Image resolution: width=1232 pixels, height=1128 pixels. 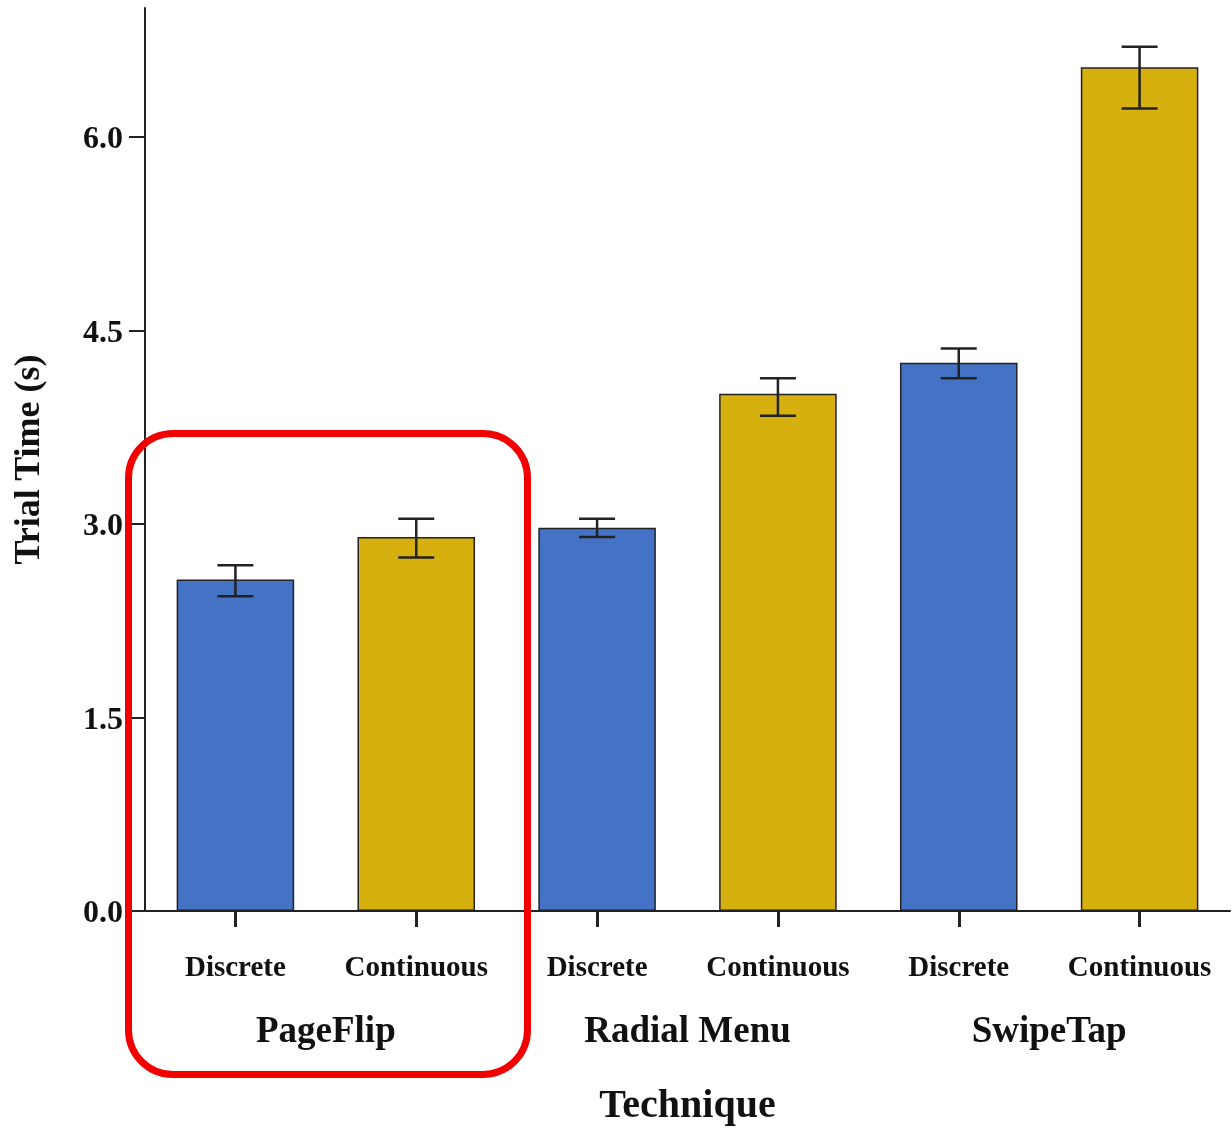 What do you see at coordinates (103, 330) in the screenshot?
I see `y-tick-label: 4.5` at bounding box center [103, 330].